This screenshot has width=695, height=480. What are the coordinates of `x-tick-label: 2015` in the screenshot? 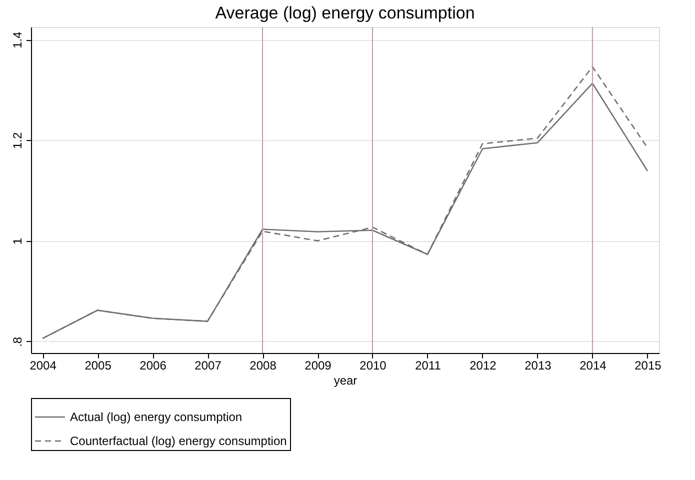 It's located at (648, 365).